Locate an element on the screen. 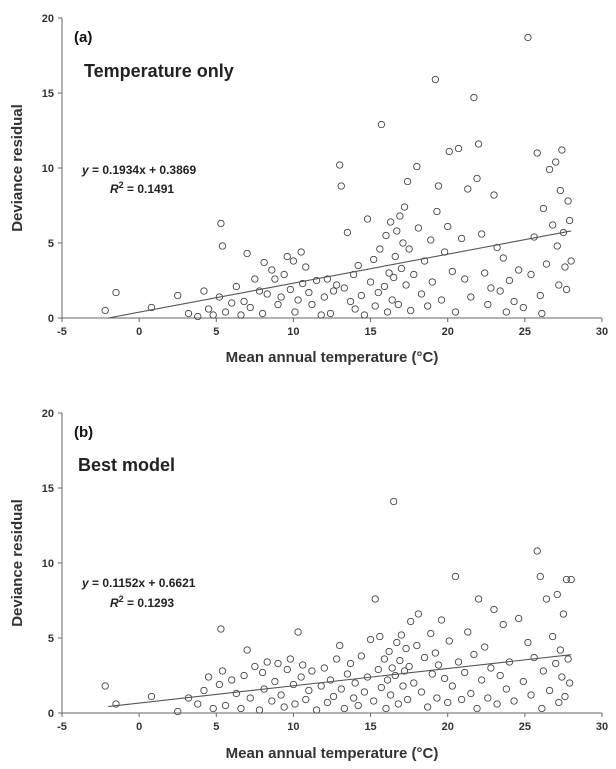  r2-superscript: 2 is located at coordinates (121, 599).